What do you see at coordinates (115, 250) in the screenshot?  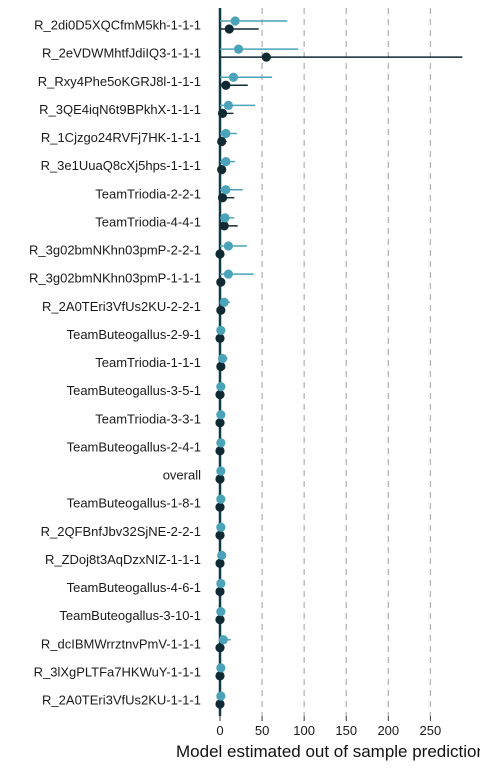 I see `y-tick-label: R_3g02bmNKhn03pmP-2-2-1` at bounding box center [115, 250].